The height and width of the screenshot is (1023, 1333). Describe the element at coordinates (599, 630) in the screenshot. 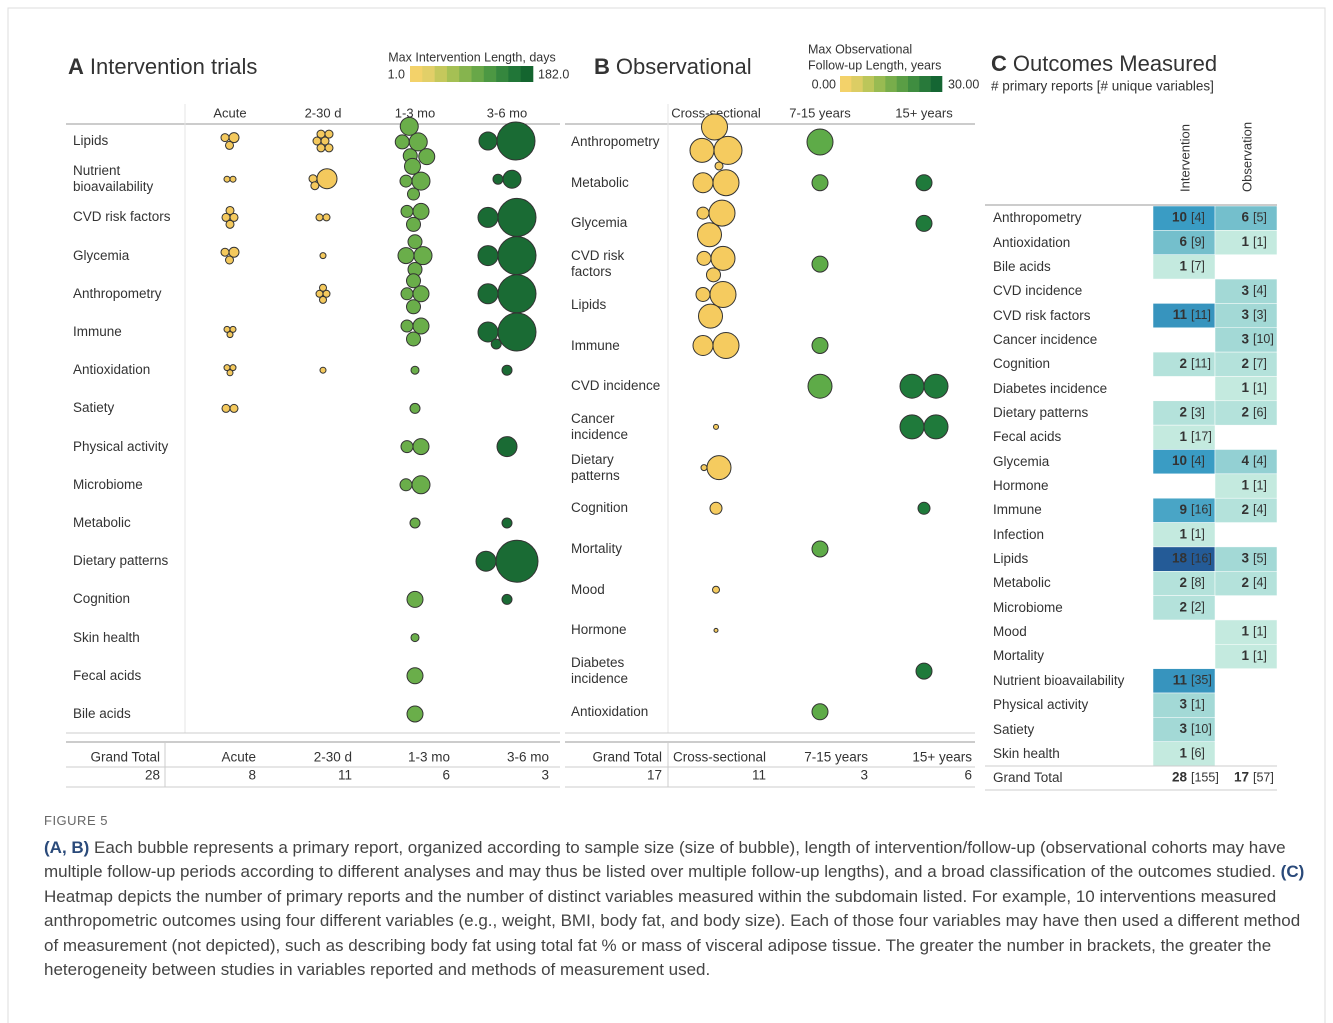

I see `row-label: Hormone` at that location.